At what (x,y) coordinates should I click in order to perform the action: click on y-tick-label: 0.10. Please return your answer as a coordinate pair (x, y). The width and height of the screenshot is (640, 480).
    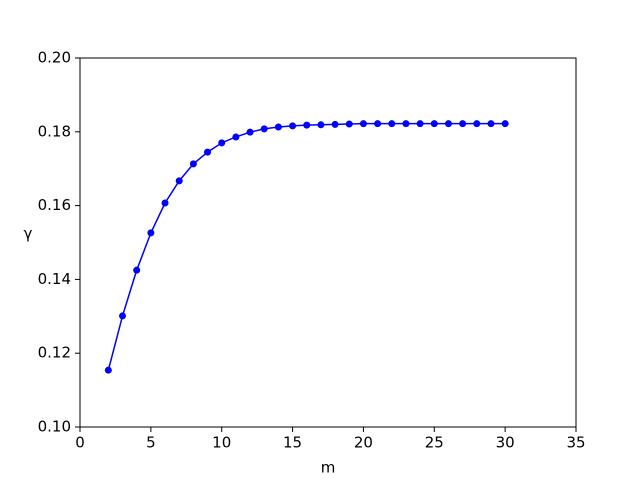
    Looking at the image, I should click on (54, 427).